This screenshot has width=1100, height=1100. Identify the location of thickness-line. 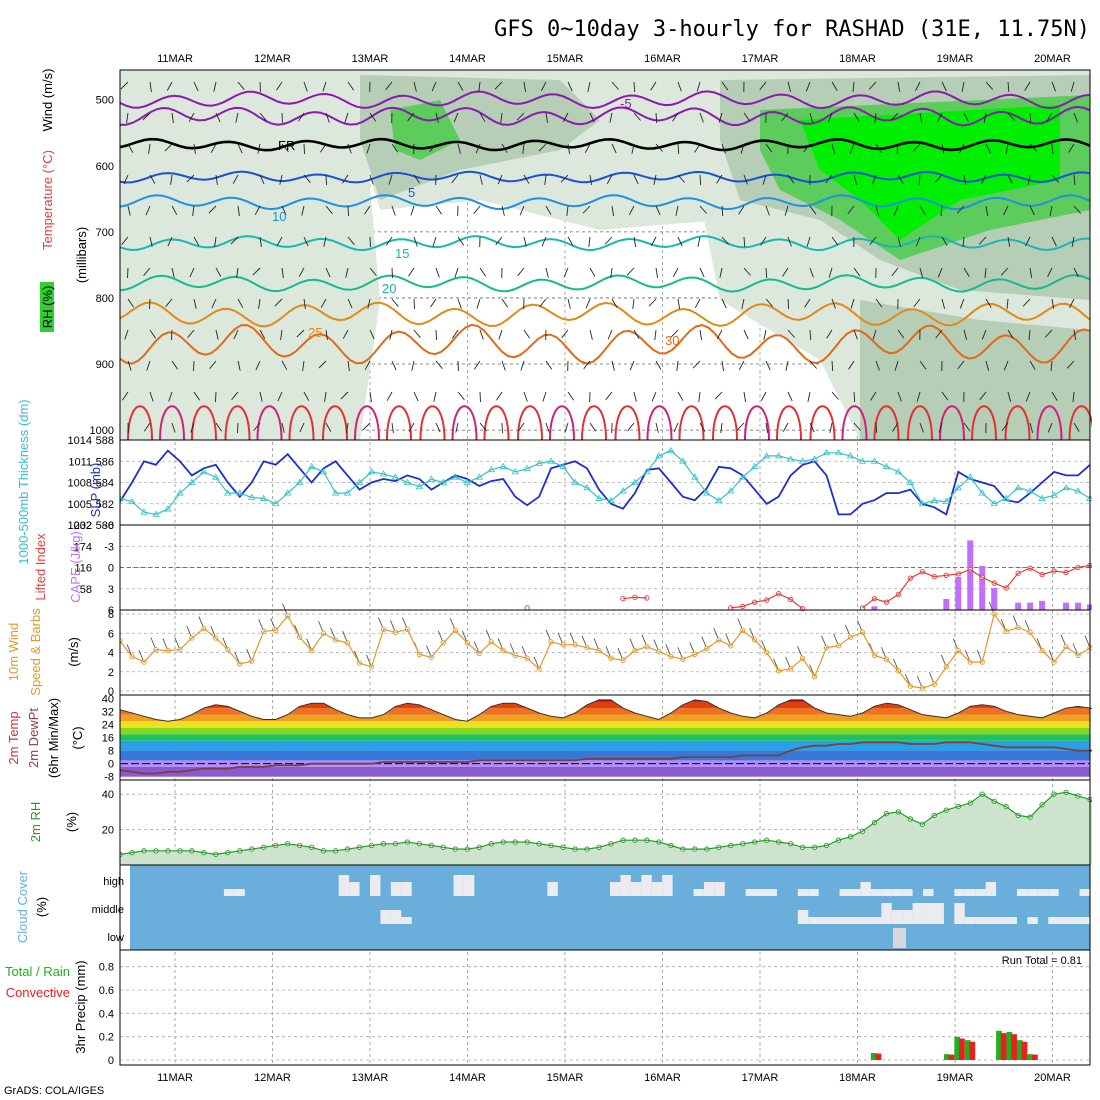
(605, 482).